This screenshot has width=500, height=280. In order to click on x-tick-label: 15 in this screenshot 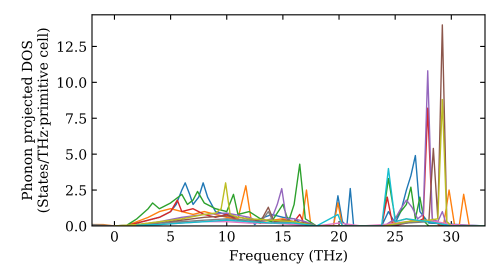, I will do `click(283, 236)`.